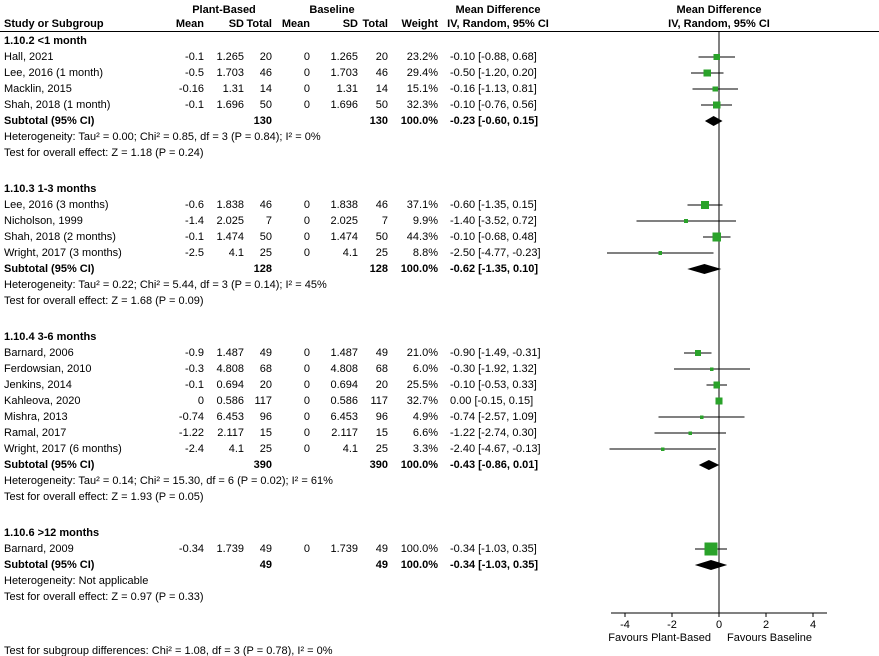  What do you see at coordinates (344, 369) in the screenshot?
I see `baseline-sd: 4.808` at bounding box center [344, 369].